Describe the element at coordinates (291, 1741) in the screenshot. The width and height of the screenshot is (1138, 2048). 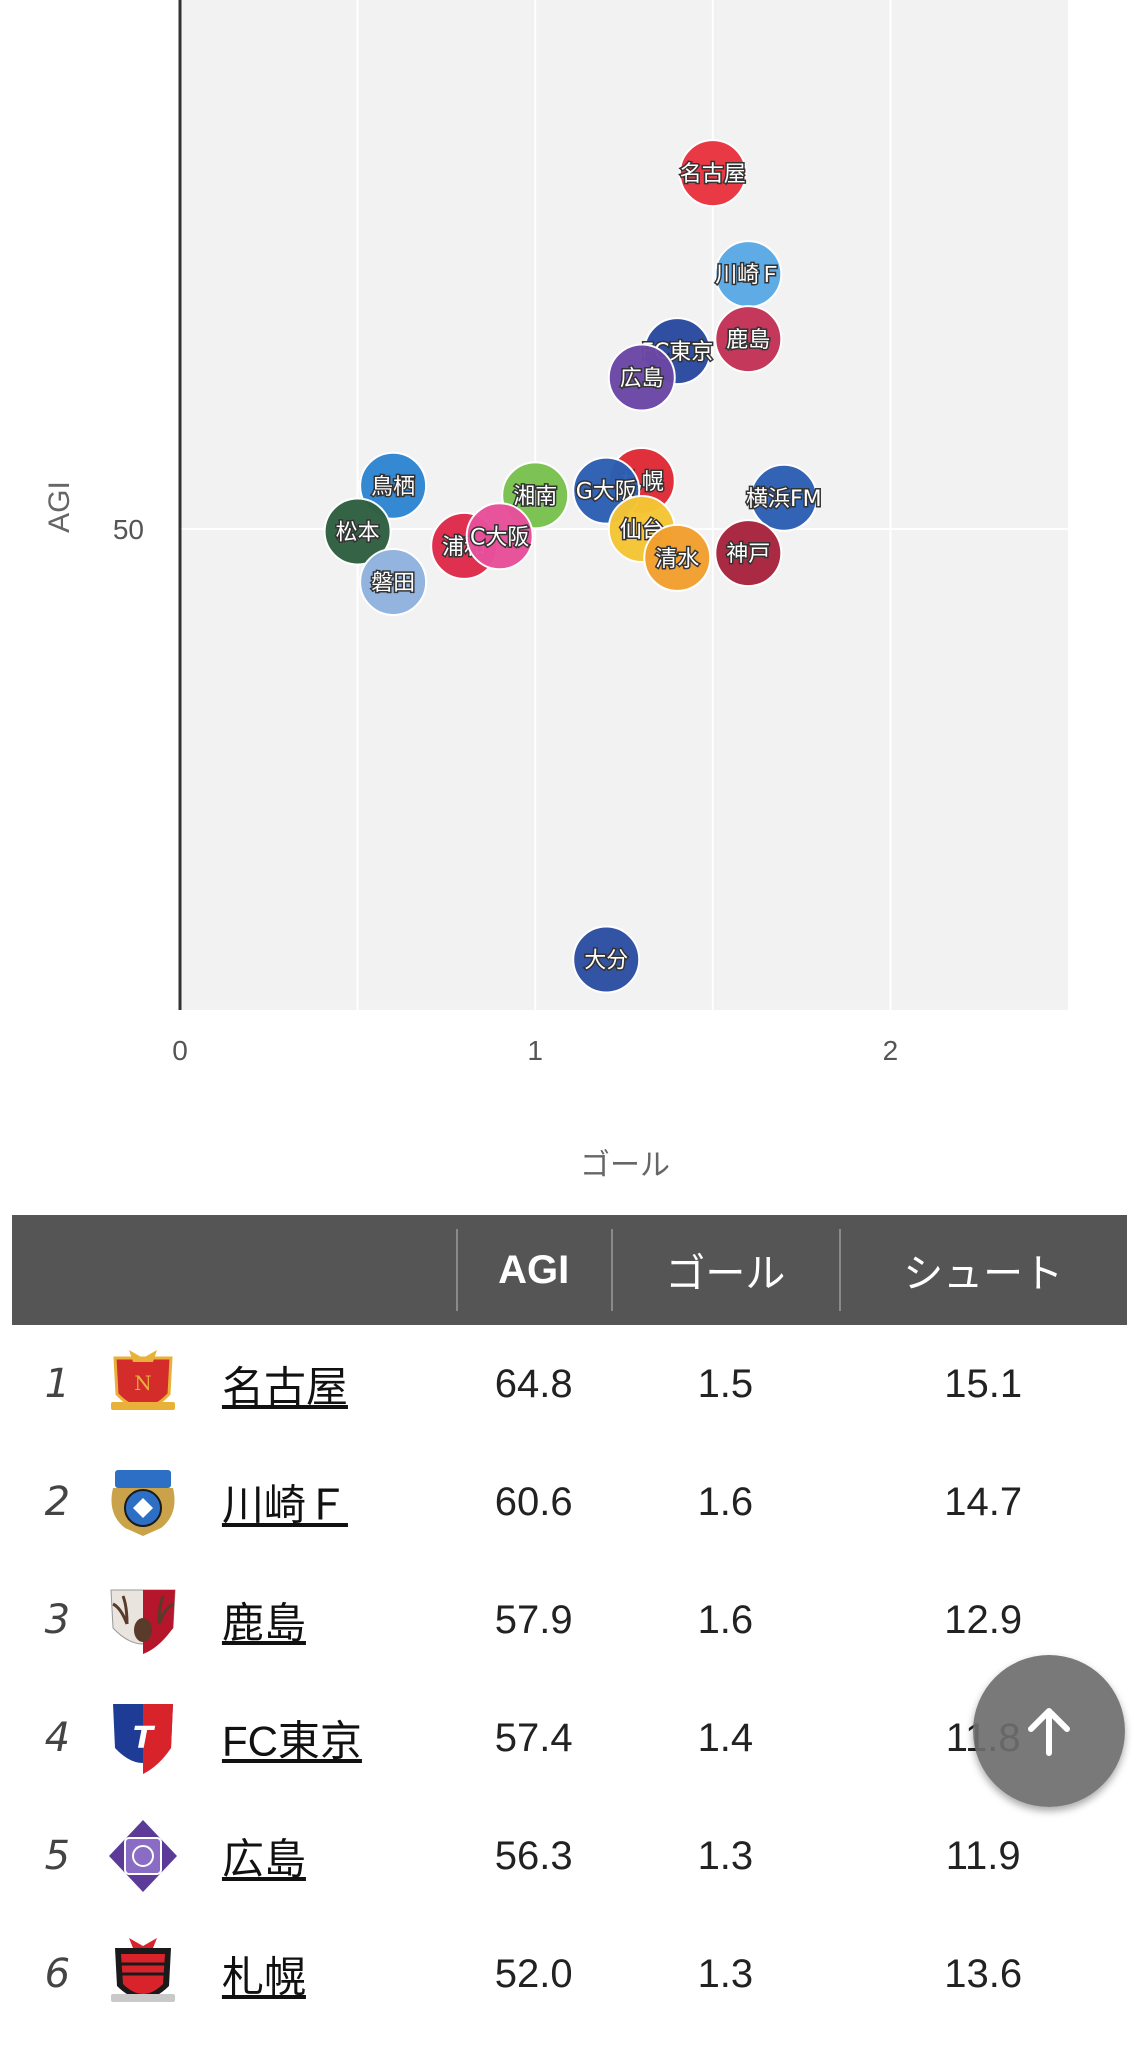
I see `team-link: FC東京` at that location.